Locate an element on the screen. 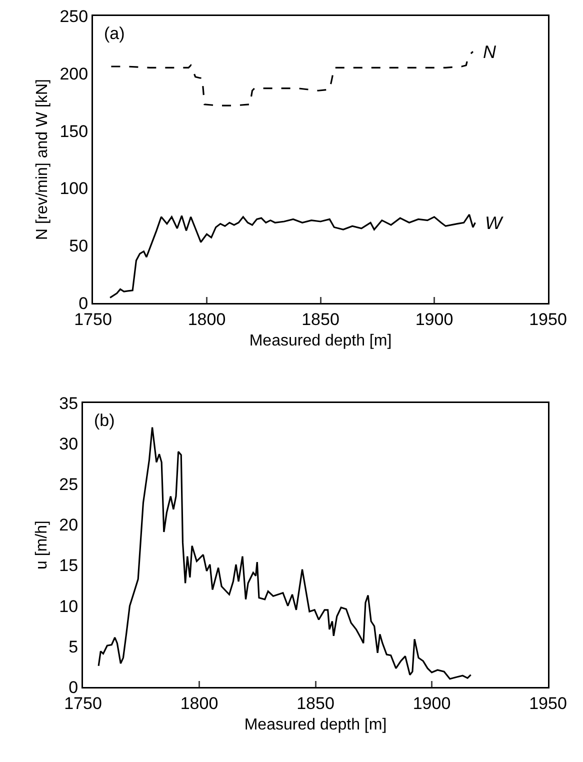  y-tick-label: 20 is located at coordinates (68, 525).